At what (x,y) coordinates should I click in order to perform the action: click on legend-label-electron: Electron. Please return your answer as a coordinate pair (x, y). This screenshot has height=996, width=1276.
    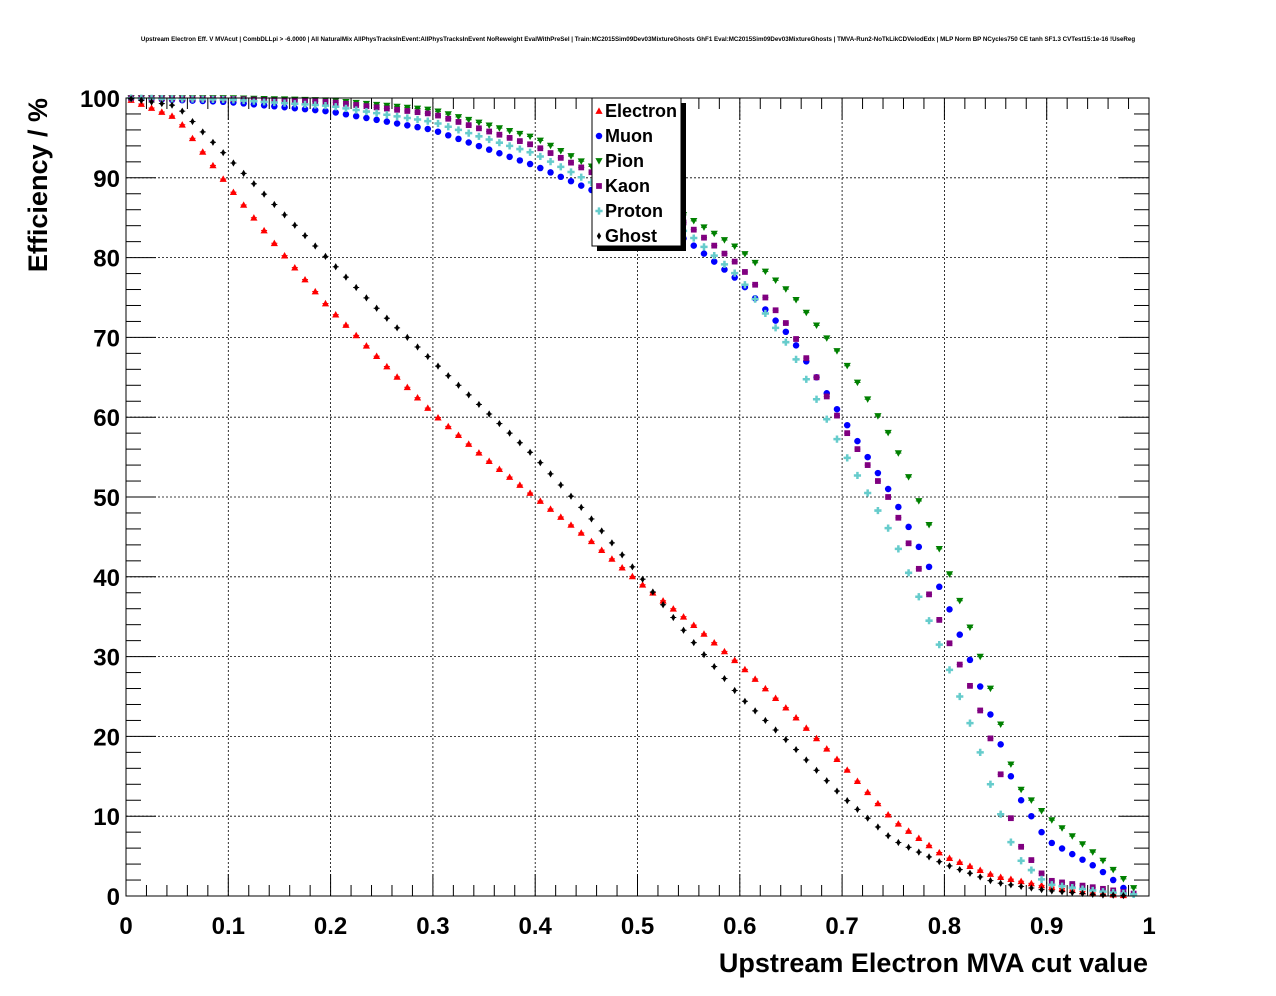
    Looking at the image, I should click on (641, 111).